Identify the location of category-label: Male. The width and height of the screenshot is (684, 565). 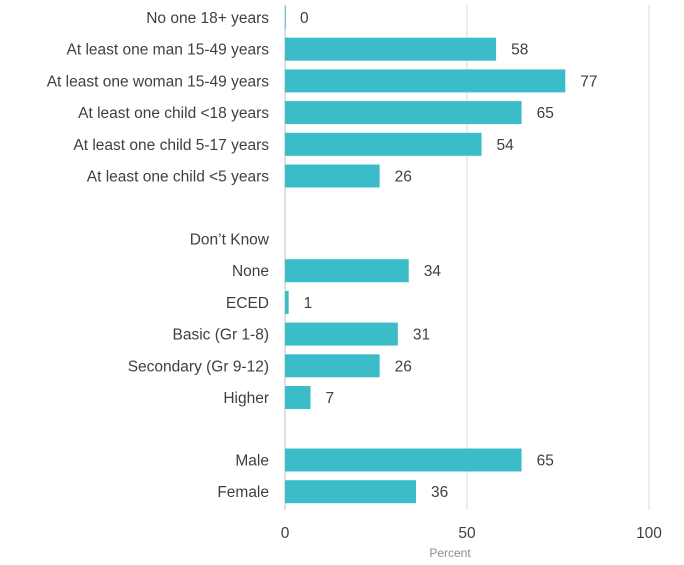
(252, 461).